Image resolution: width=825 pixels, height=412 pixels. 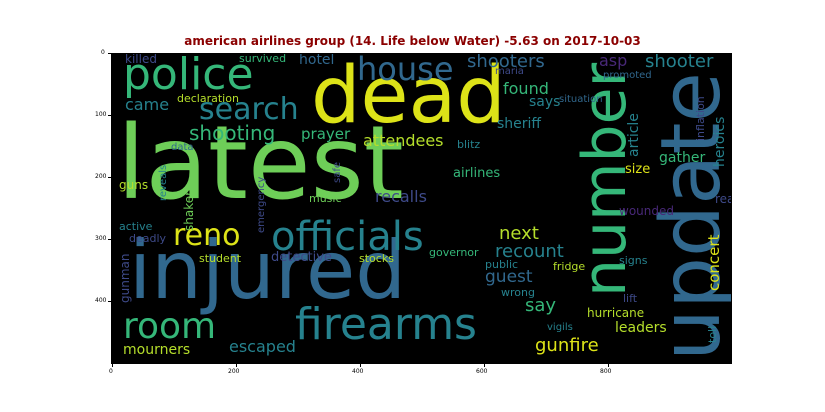 I want to click on word-guns: guns, so click(x=134, y=185).